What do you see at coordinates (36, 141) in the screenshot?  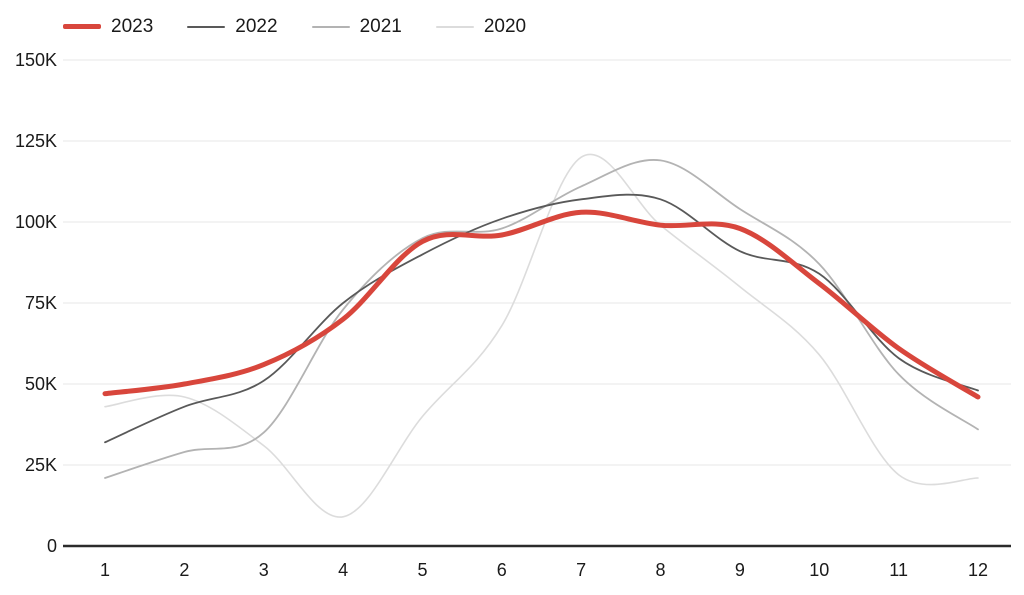 I see `y-tick-label-125K: 125K` at bounding box center [36, 141].